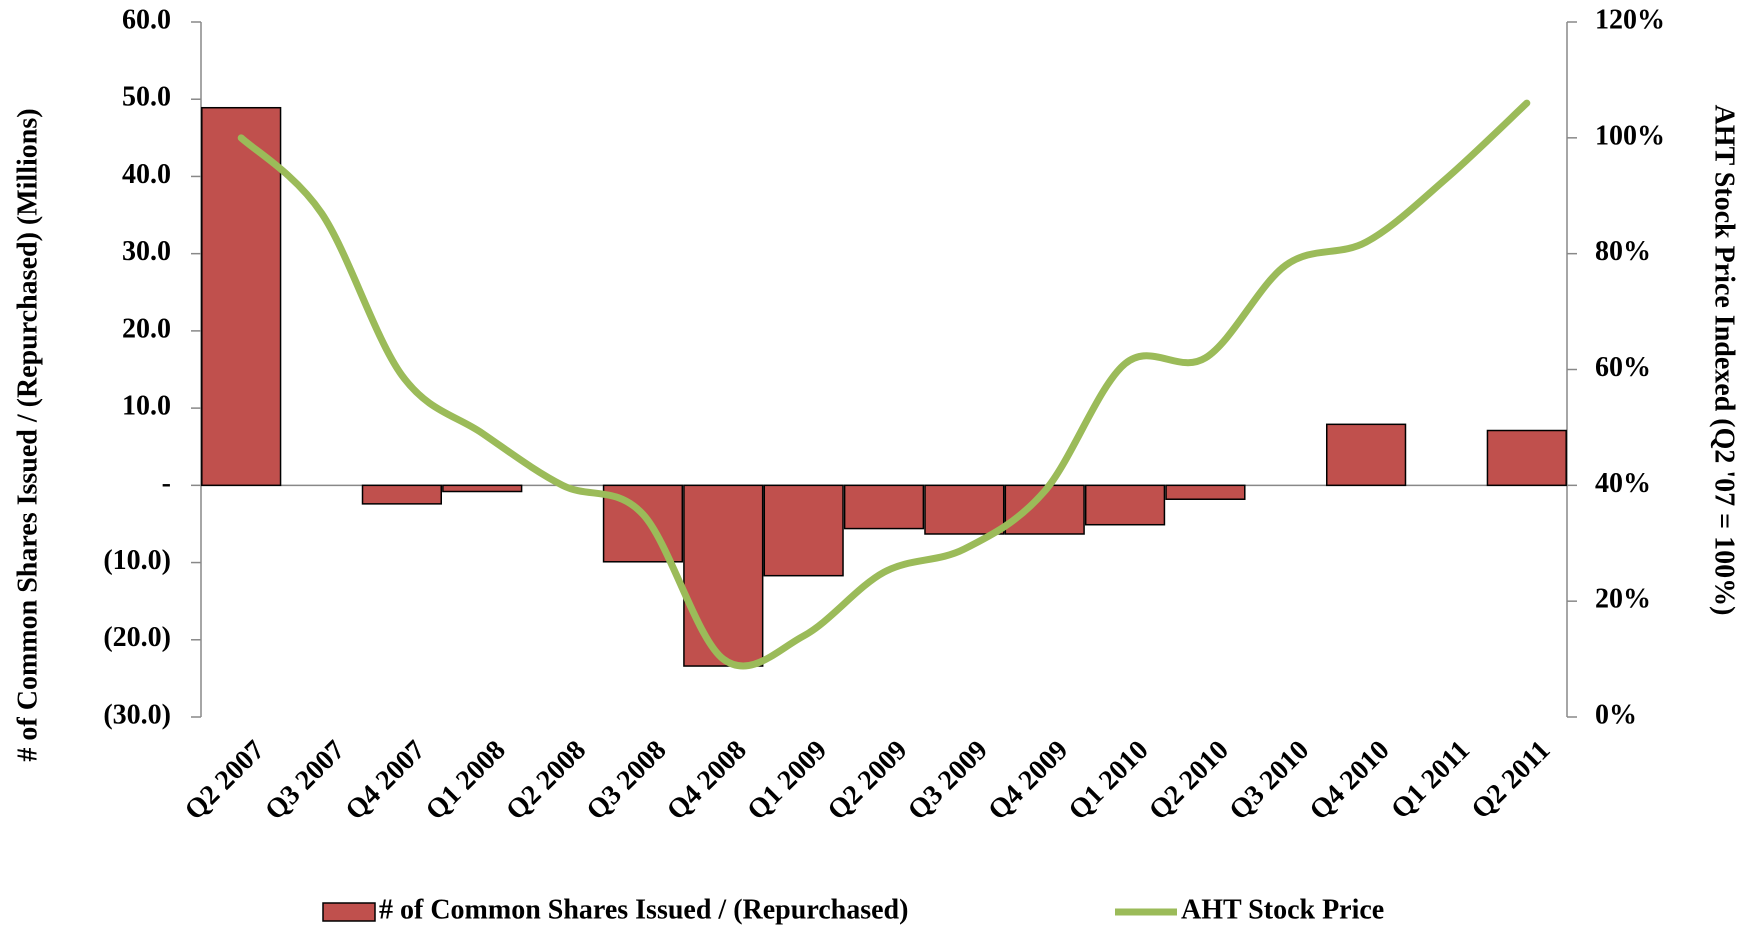 Image resolution: width=1749 pixels, height=930 pixels. What do you see at coordinates (546, 781) in the screenshot?
I see `x-tick-label: Q2 2008` at bounding box center [546, 781].